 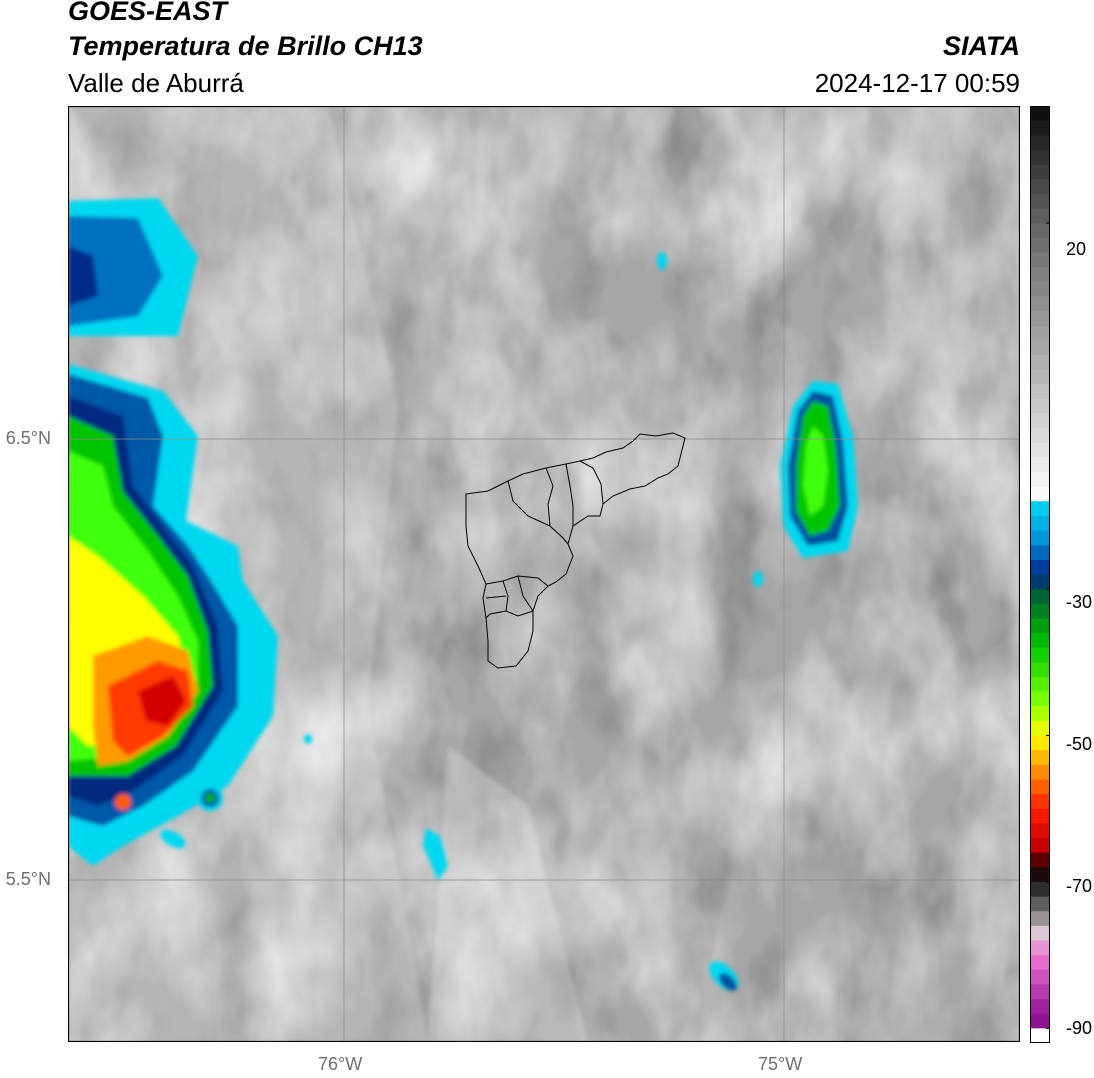 I want to click on lat-tick-label: 6.5°N, so click(x=28, y=438).